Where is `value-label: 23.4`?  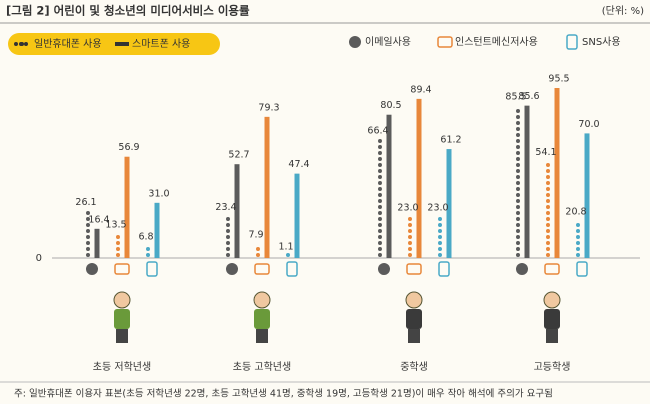
value-label: 23.4 is located at coordinates (225, 207).